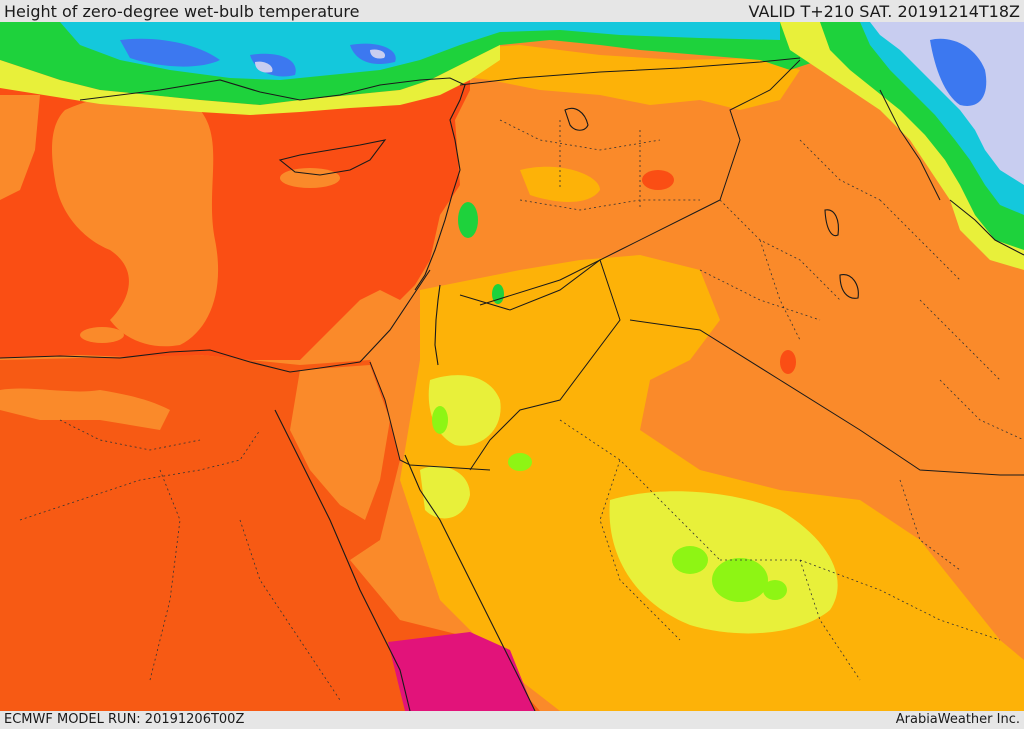 The height and width of the screenshot is (729, 1024). Describe the element at coordinates (445, 492) in the screenshot. I see `negev-yellow-zone` at that location.